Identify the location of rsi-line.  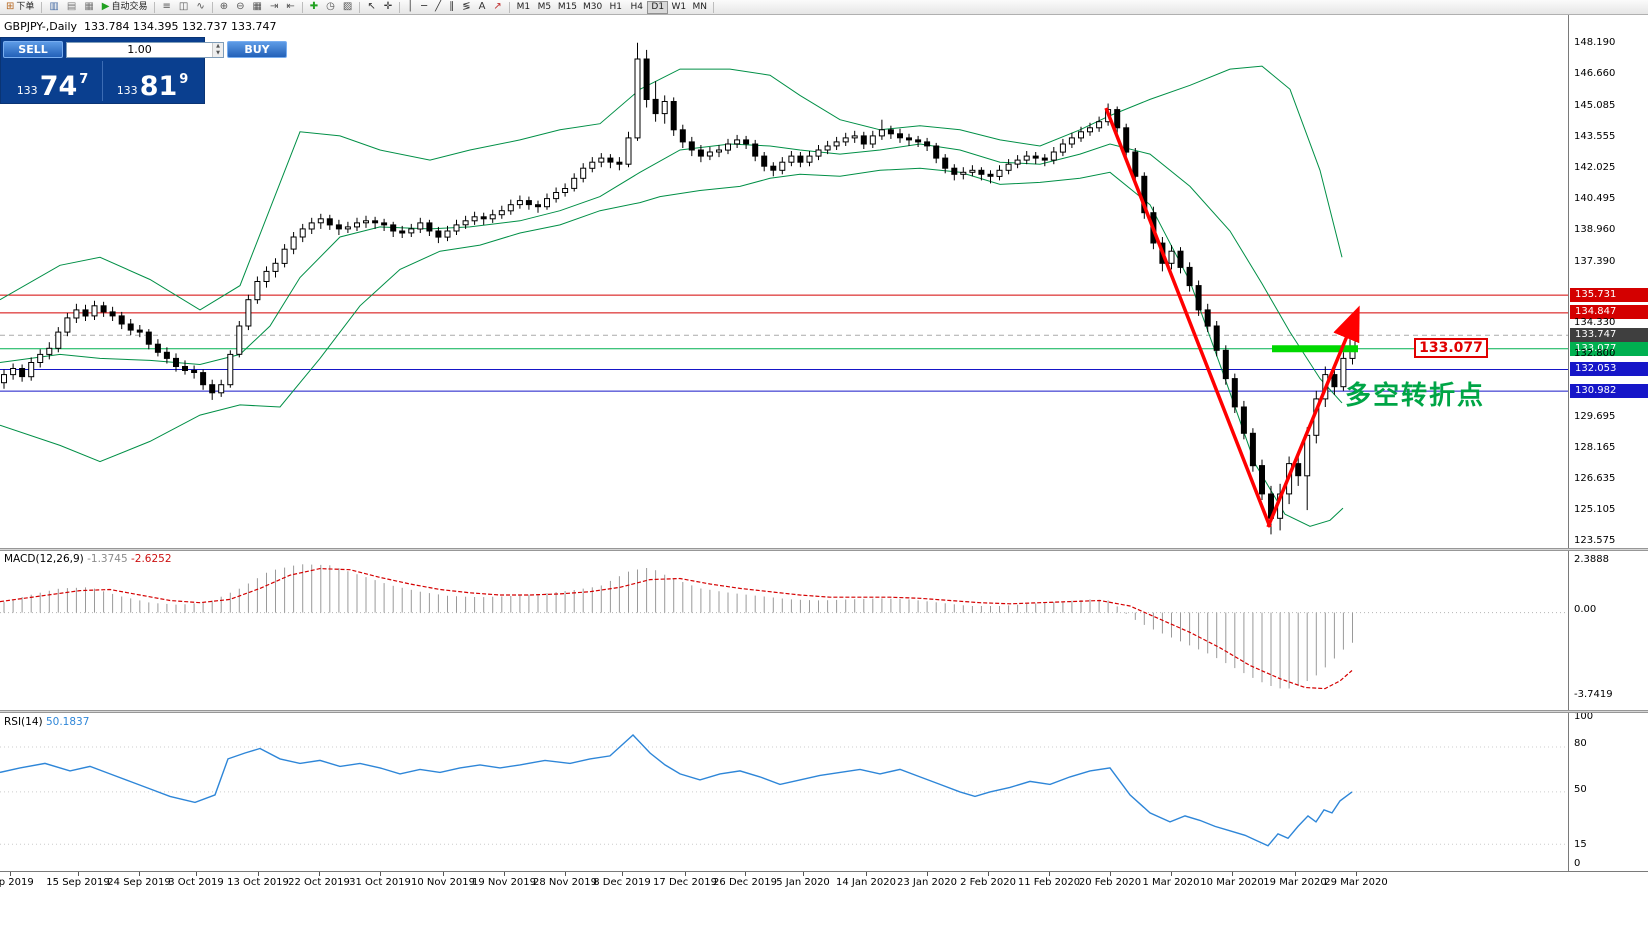
(676, 790).